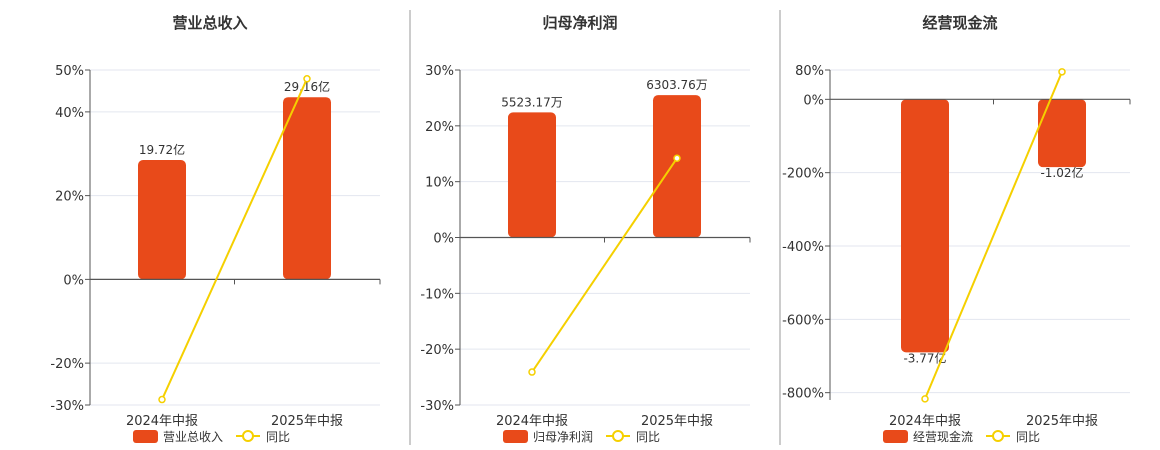 This screenshot has width=1160, height=450. Describe the element at coordinates (803, 247) in the screenshot. I see `y-tick-label: -400%` at that location.